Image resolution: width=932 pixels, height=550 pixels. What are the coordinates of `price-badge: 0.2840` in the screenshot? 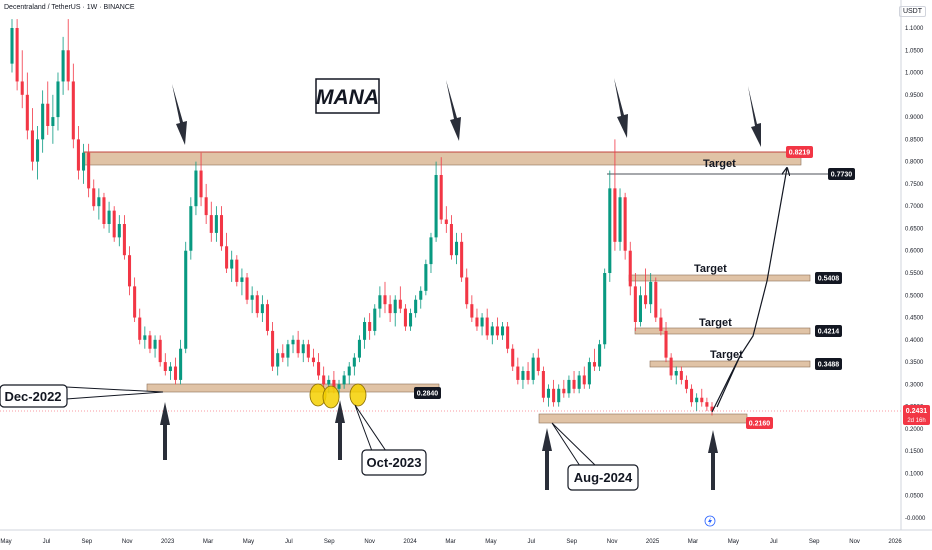 It's located at (427, 393).